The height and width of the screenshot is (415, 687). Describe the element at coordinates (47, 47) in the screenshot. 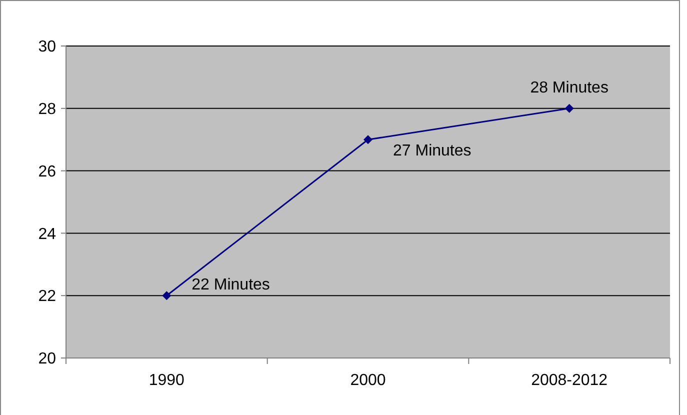

I see `y-tick-label: 30` at that location.